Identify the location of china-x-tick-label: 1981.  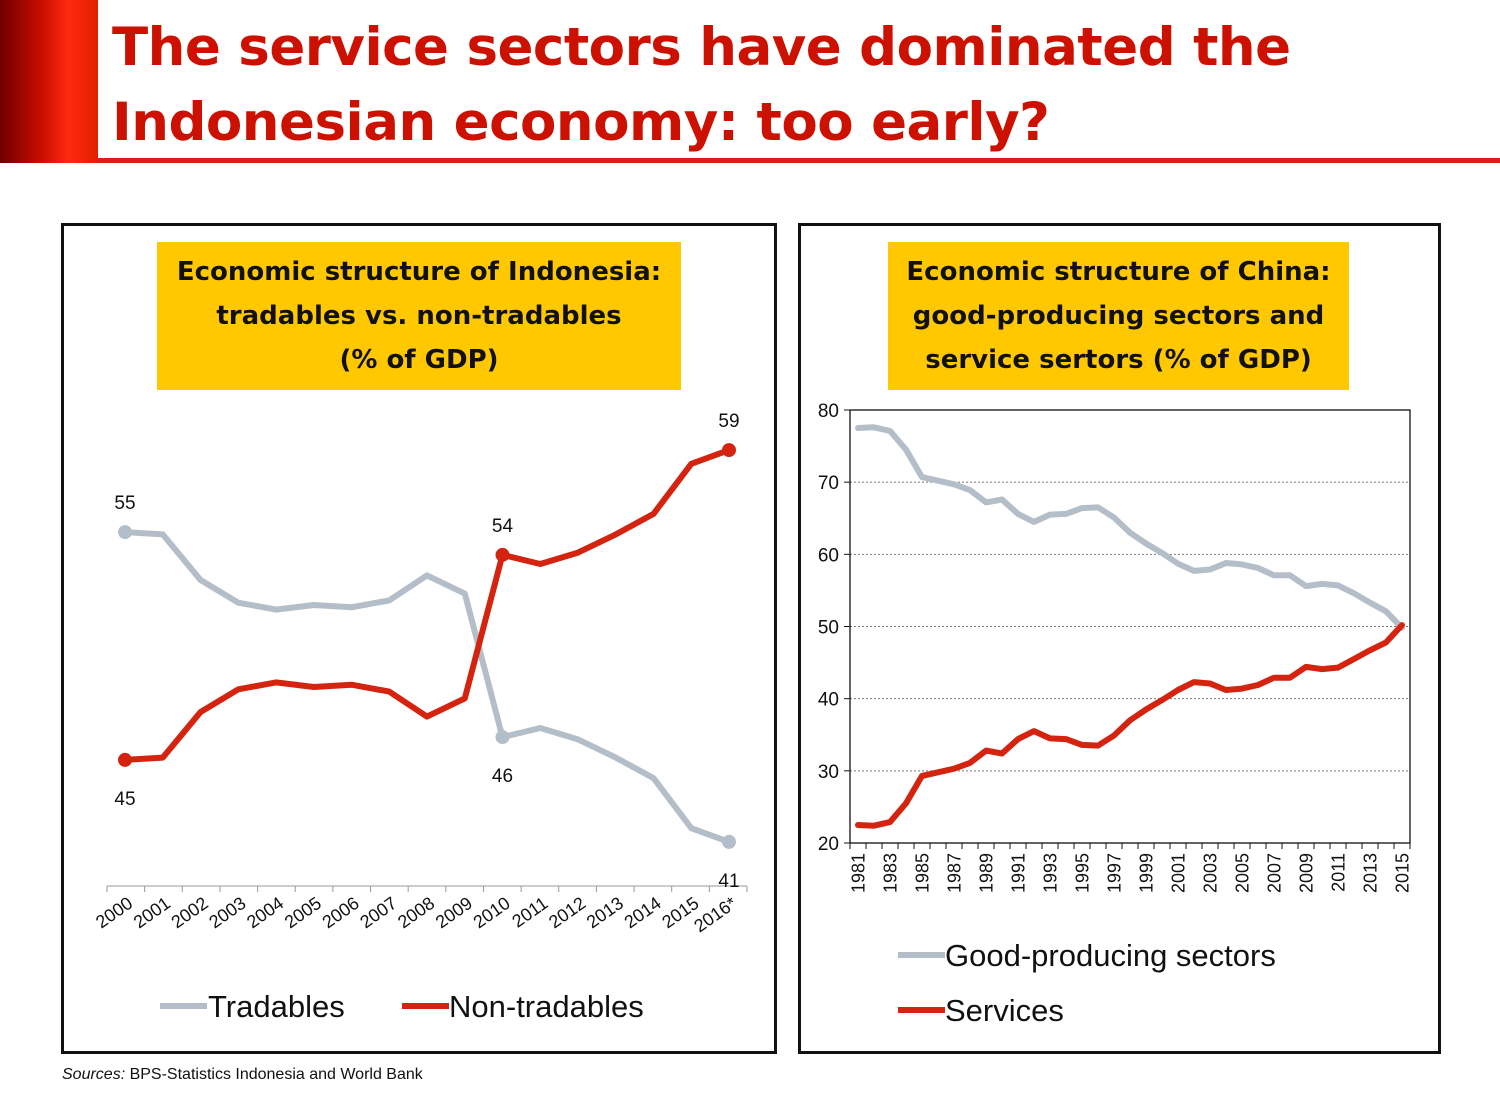
(858, 873).